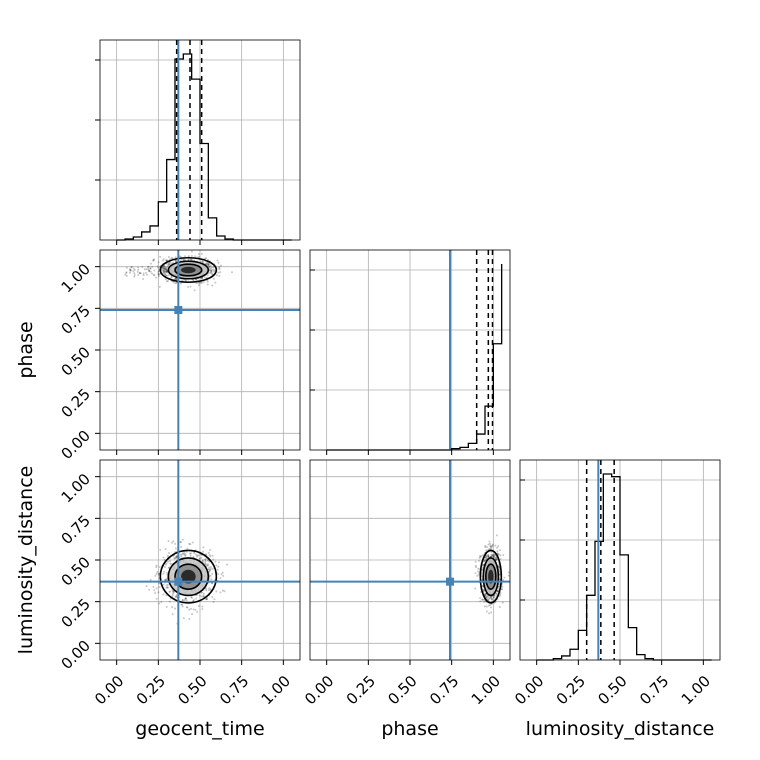  Describe the element at coordinates (319, 690) in the screenshot. I see `x-tick-label: 0.00` at that location.